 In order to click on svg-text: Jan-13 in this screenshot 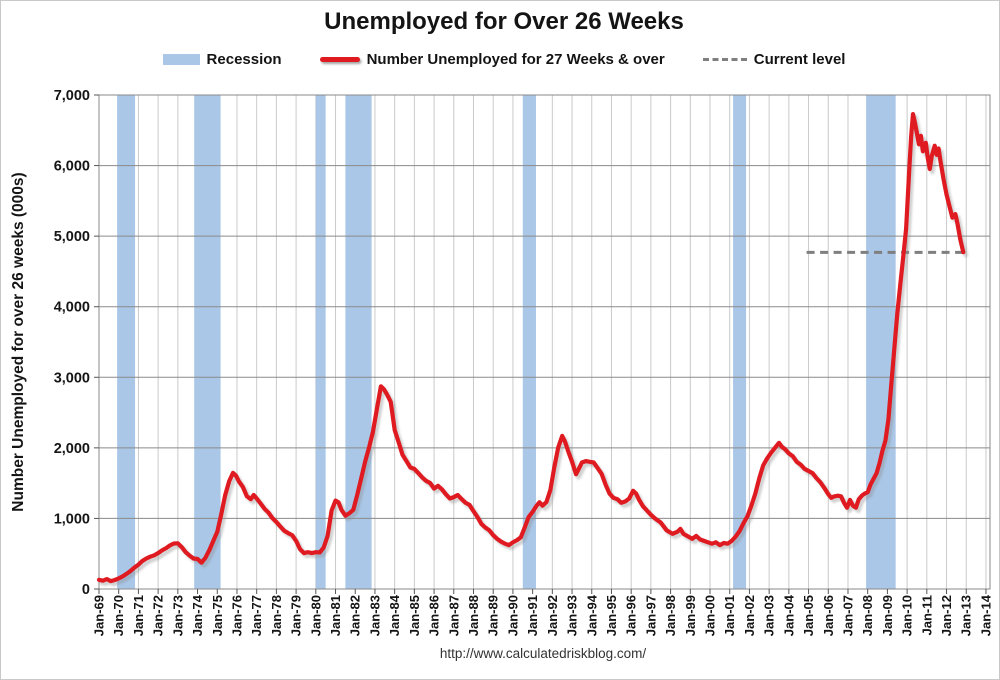, I will do `click(966, 615)`.